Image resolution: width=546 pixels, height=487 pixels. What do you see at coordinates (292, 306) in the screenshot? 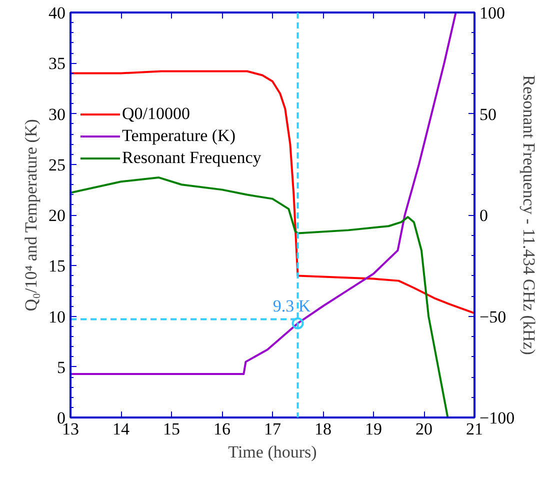
I see `annotation: 9.3 K` at bounding box center [292, 306].